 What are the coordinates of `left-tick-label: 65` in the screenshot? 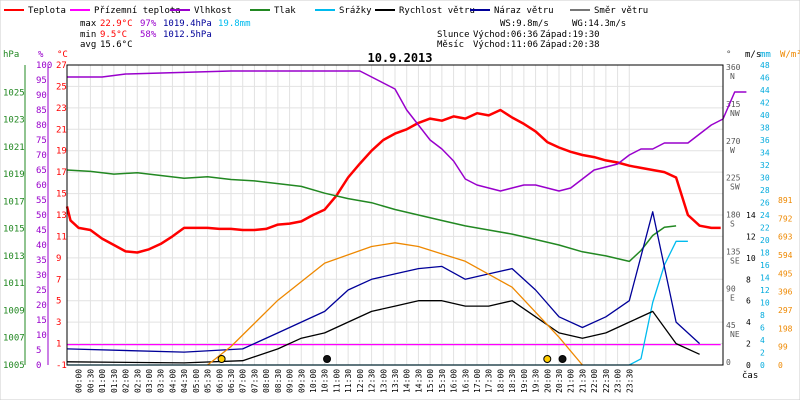 It's located at (41, 171).